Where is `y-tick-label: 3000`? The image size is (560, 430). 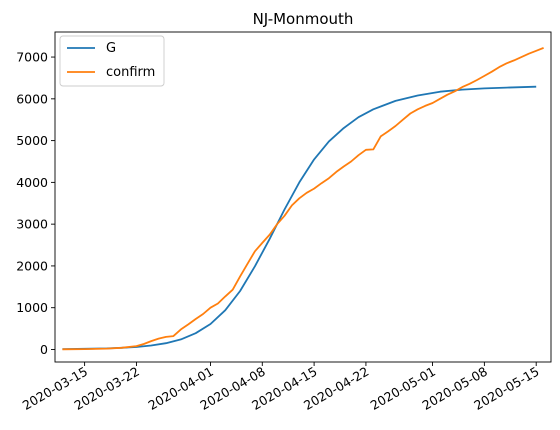 y-tick-label: 3000 is located at coordinates (32, 224).